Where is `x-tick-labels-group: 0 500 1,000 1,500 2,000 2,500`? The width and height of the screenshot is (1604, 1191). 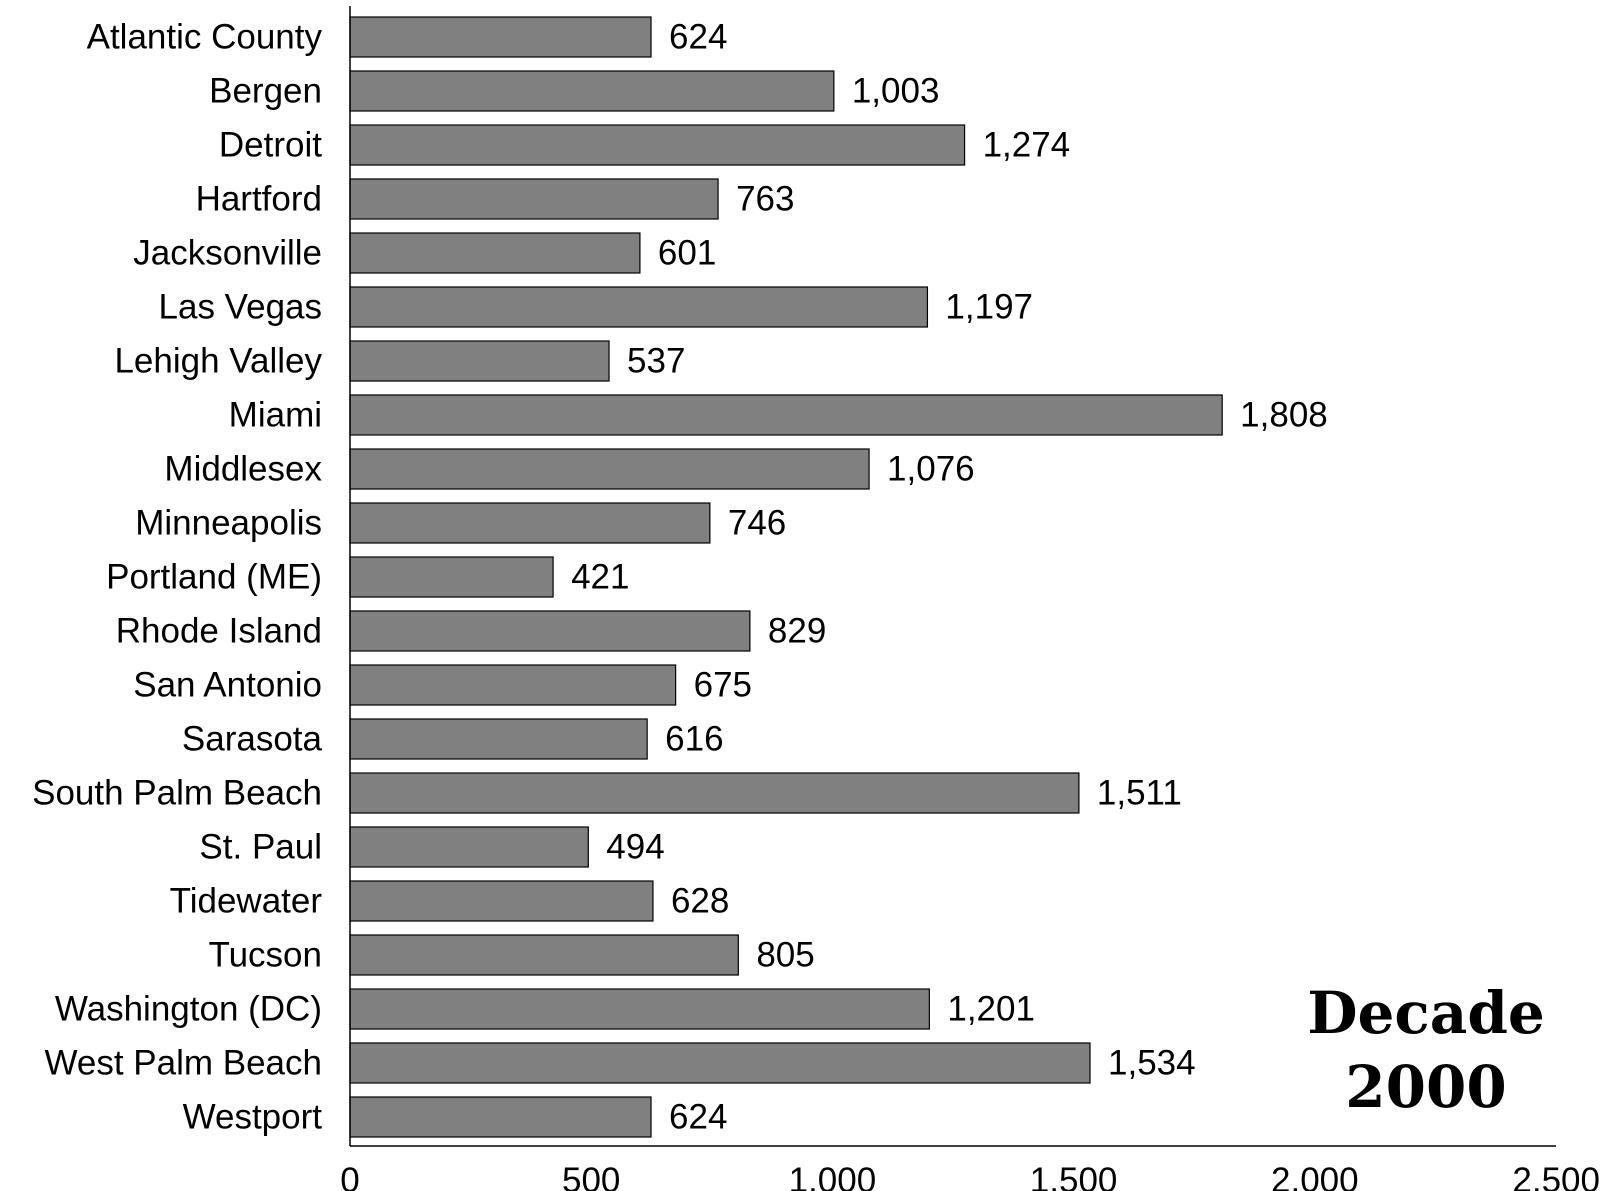 x-tick-labels-group: 0 500 1,000 1,500 2,000 2,500 is located at coordinates (970, 1176).